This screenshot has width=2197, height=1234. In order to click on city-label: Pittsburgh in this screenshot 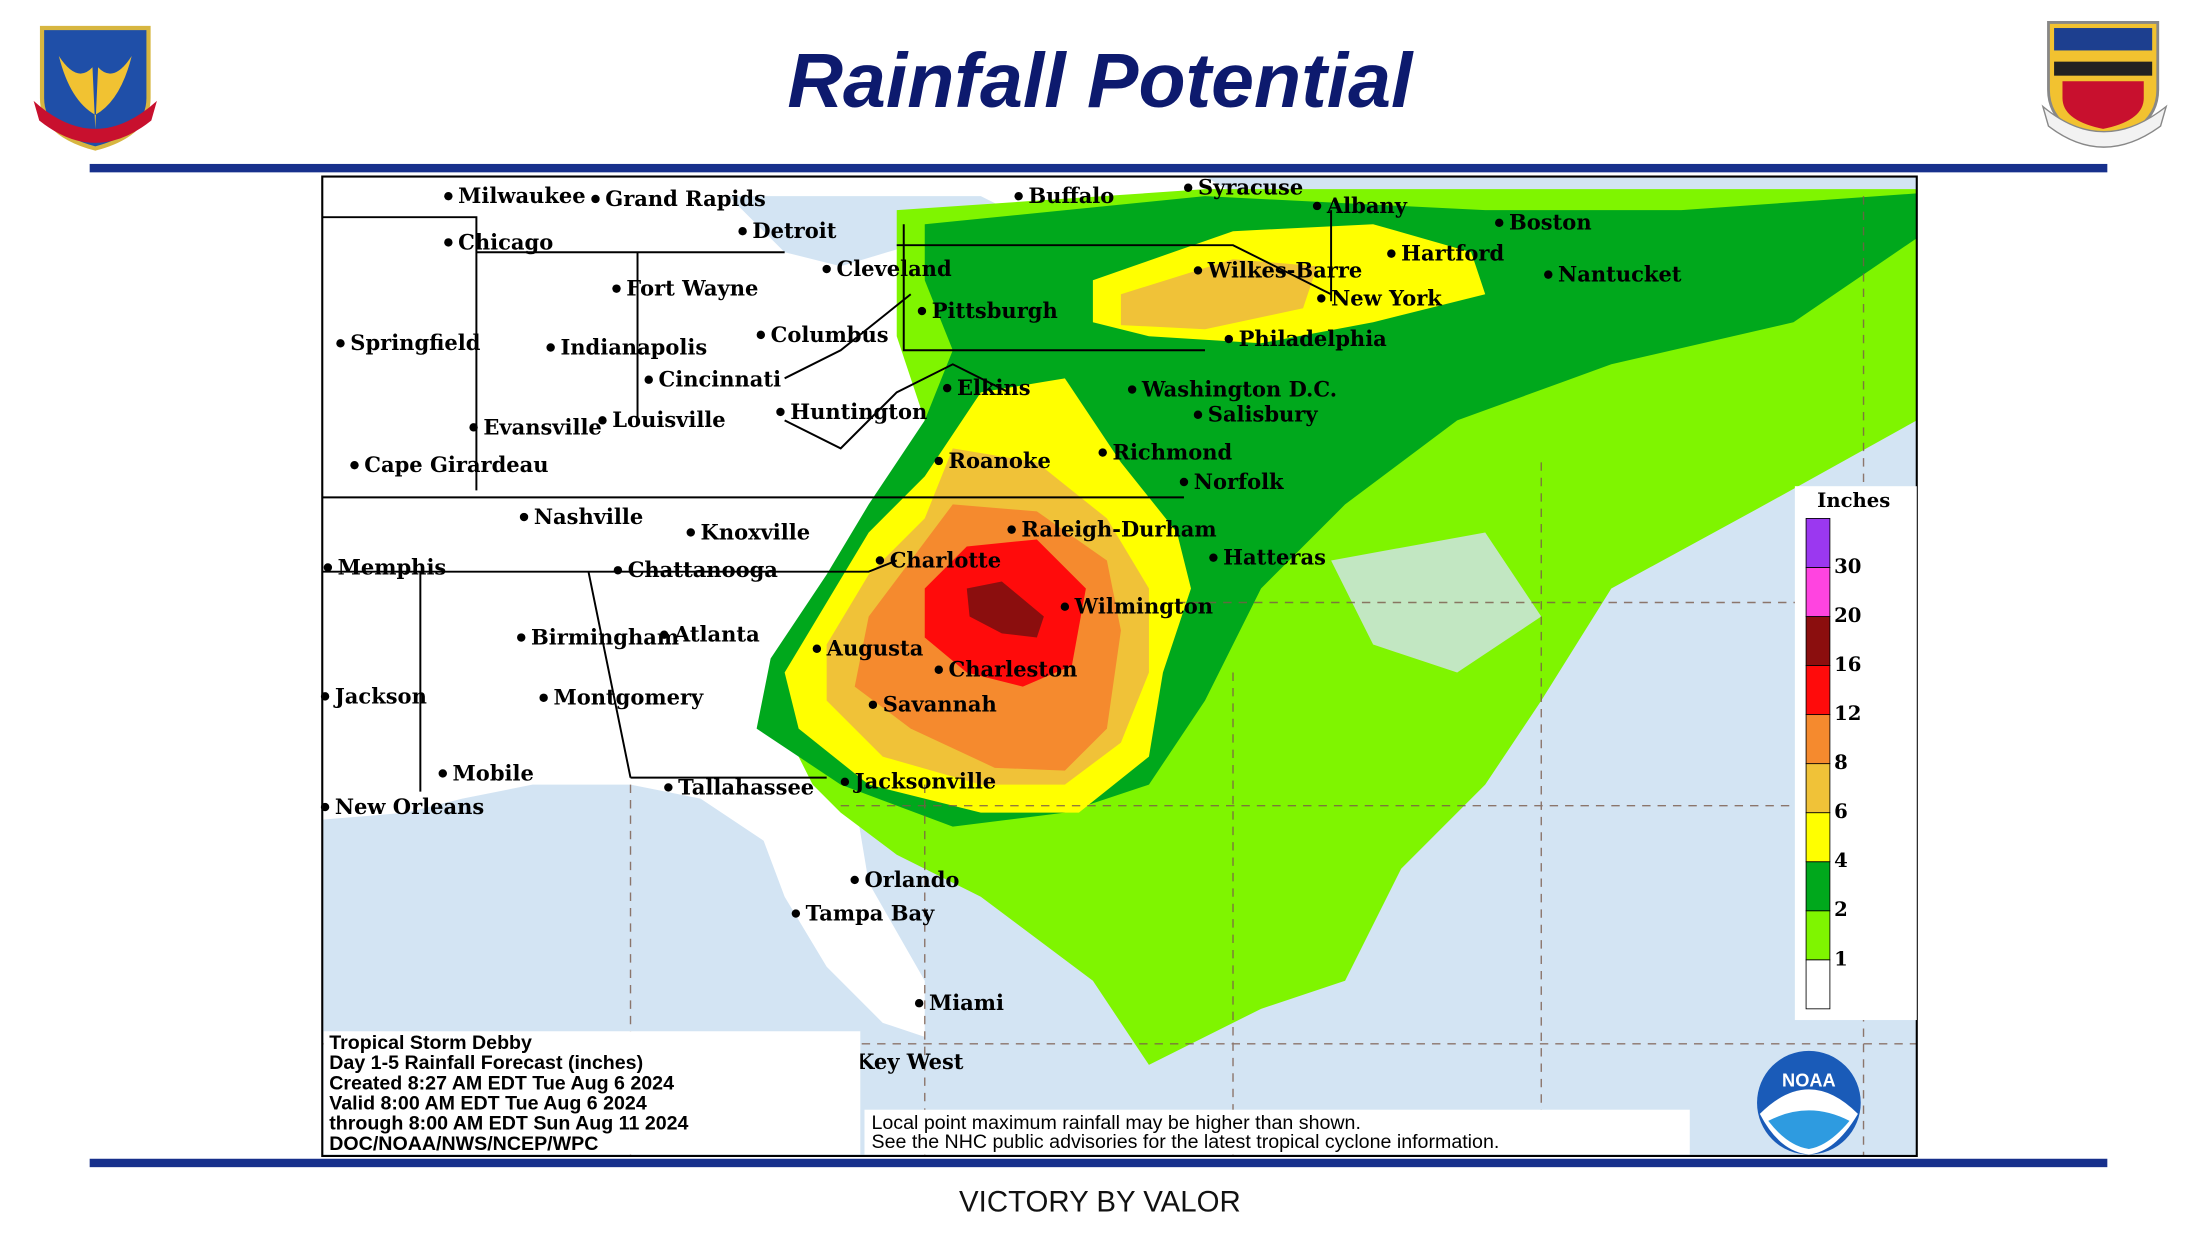, I will do `click(995, 310)`.